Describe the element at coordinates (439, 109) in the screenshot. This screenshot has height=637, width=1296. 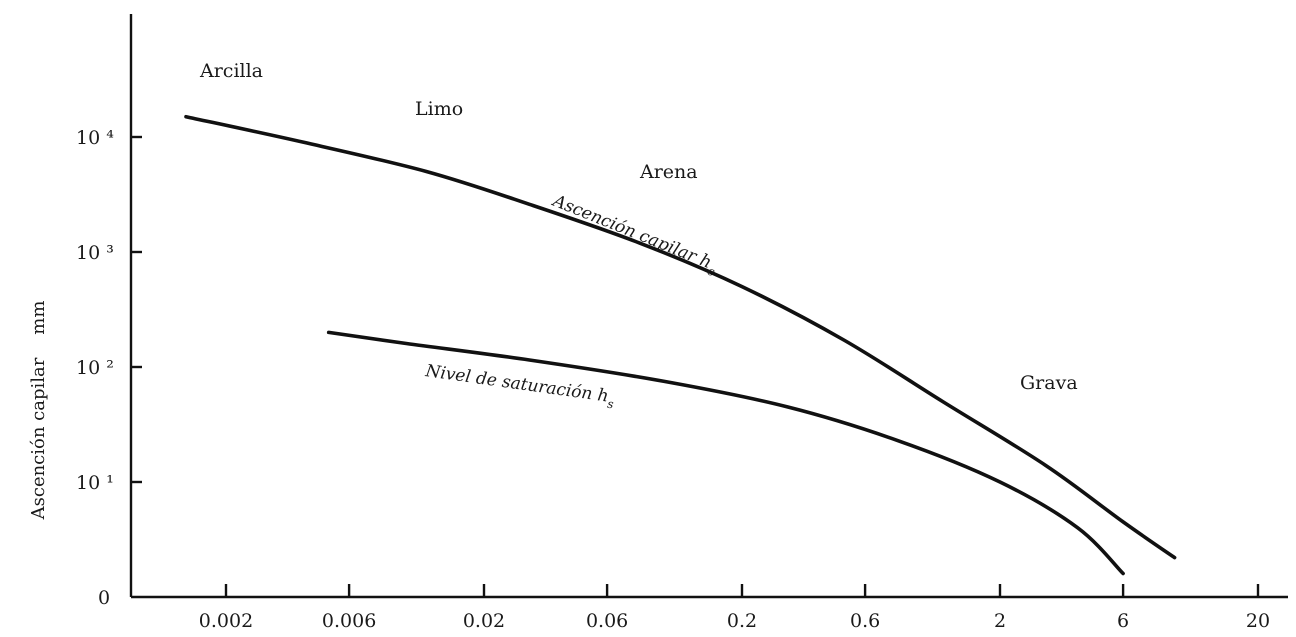
I see `region-label-limo: Limo` at that location.